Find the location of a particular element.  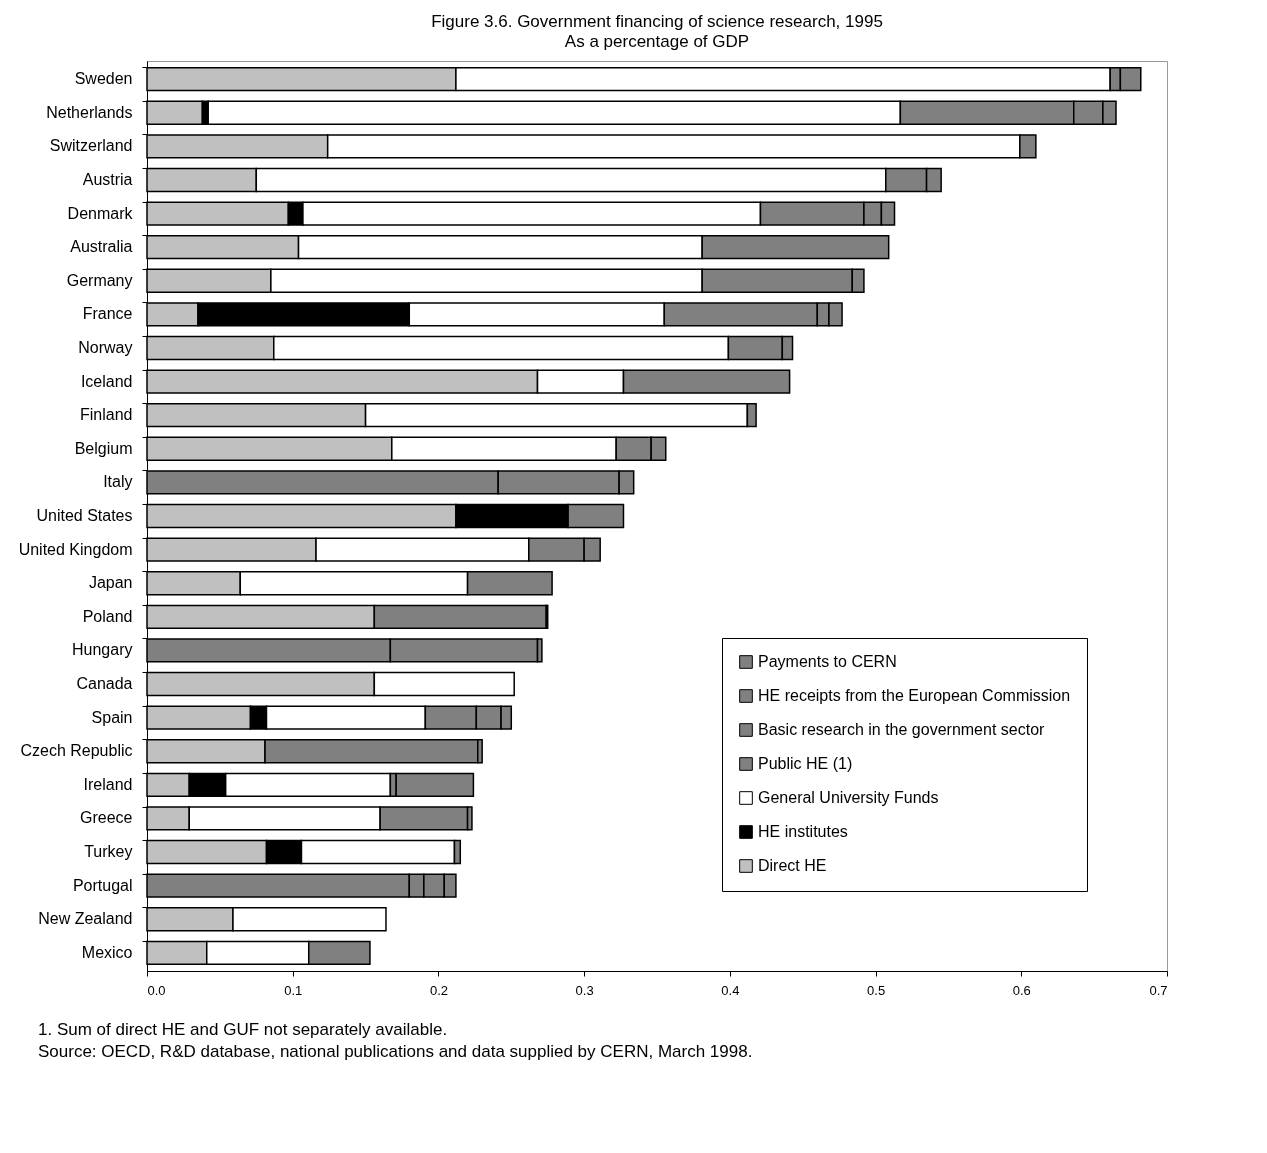

legend-label: General University Funds is located at coordinates (848, 797).